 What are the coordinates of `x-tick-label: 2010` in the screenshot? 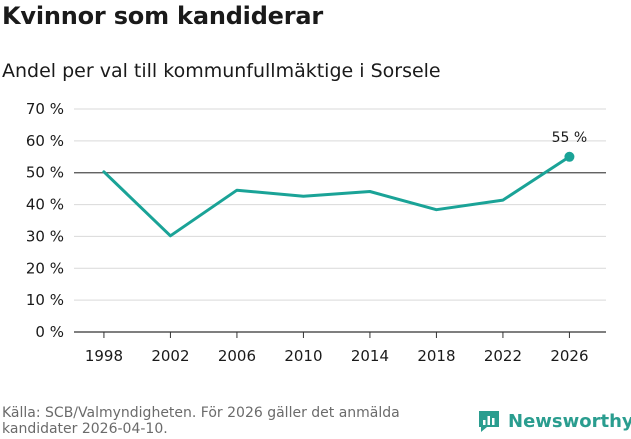 It's located at (303, 356).